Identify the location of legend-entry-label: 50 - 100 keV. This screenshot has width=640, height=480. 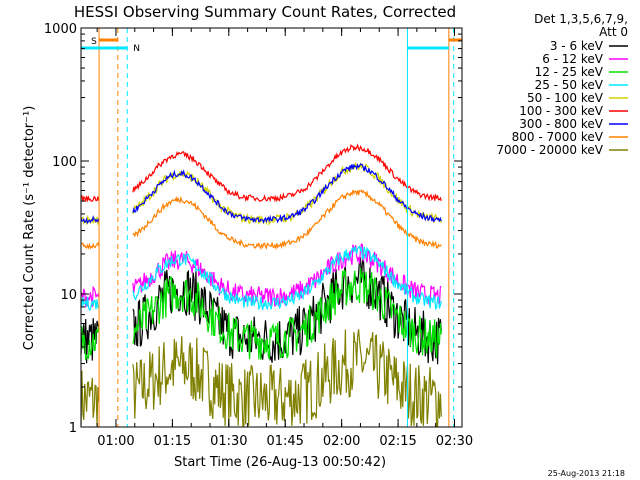
(565, 98).